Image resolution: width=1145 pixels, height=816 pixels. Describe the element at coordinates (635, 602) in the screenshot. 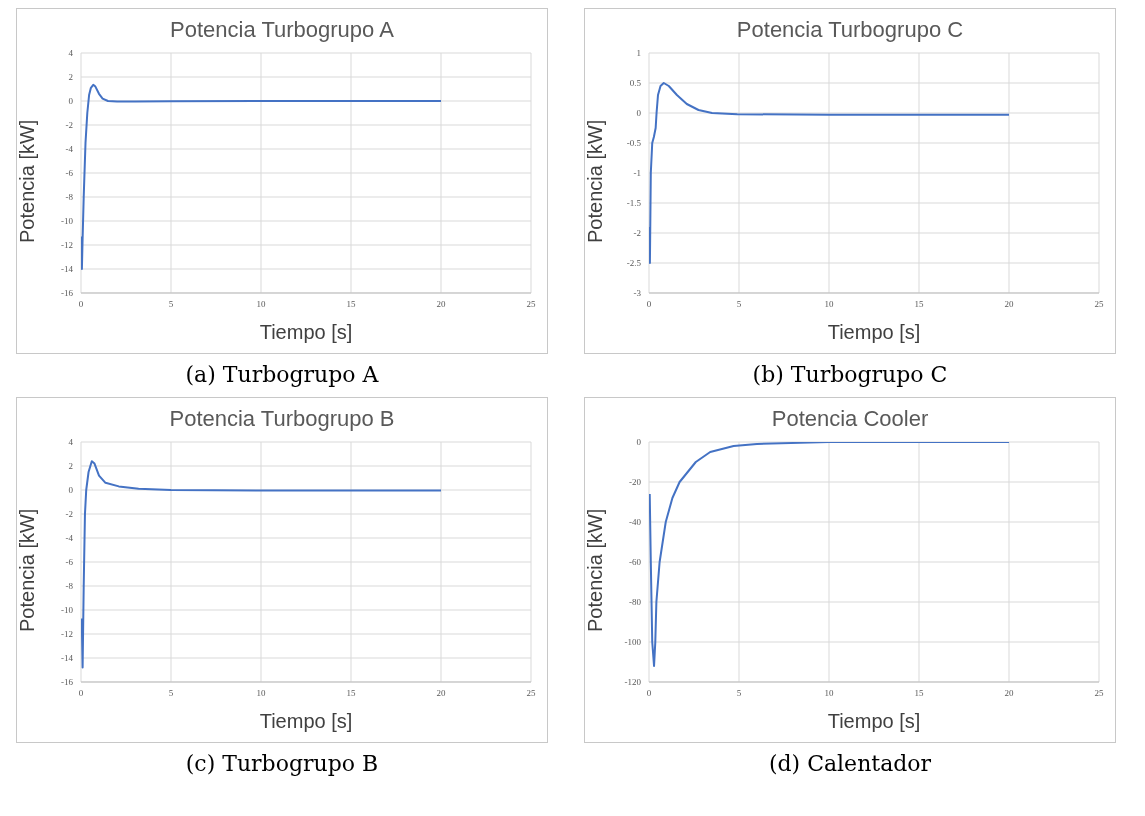

I see `y-tick-label: -80` at that location.